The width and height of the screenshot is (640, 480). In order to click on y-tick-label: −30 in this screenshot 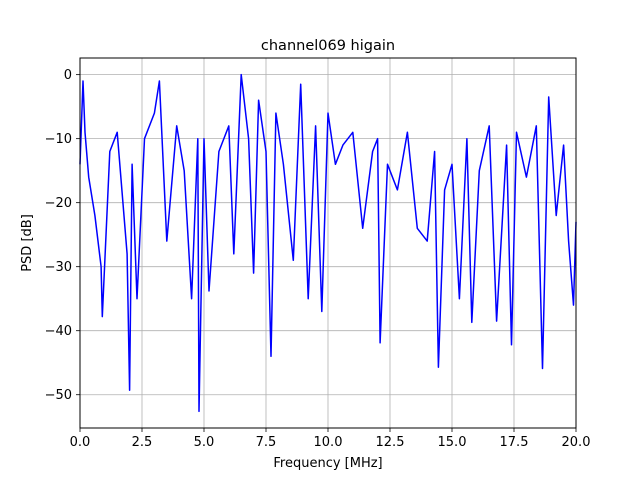, I will do `click(58, 267)`.